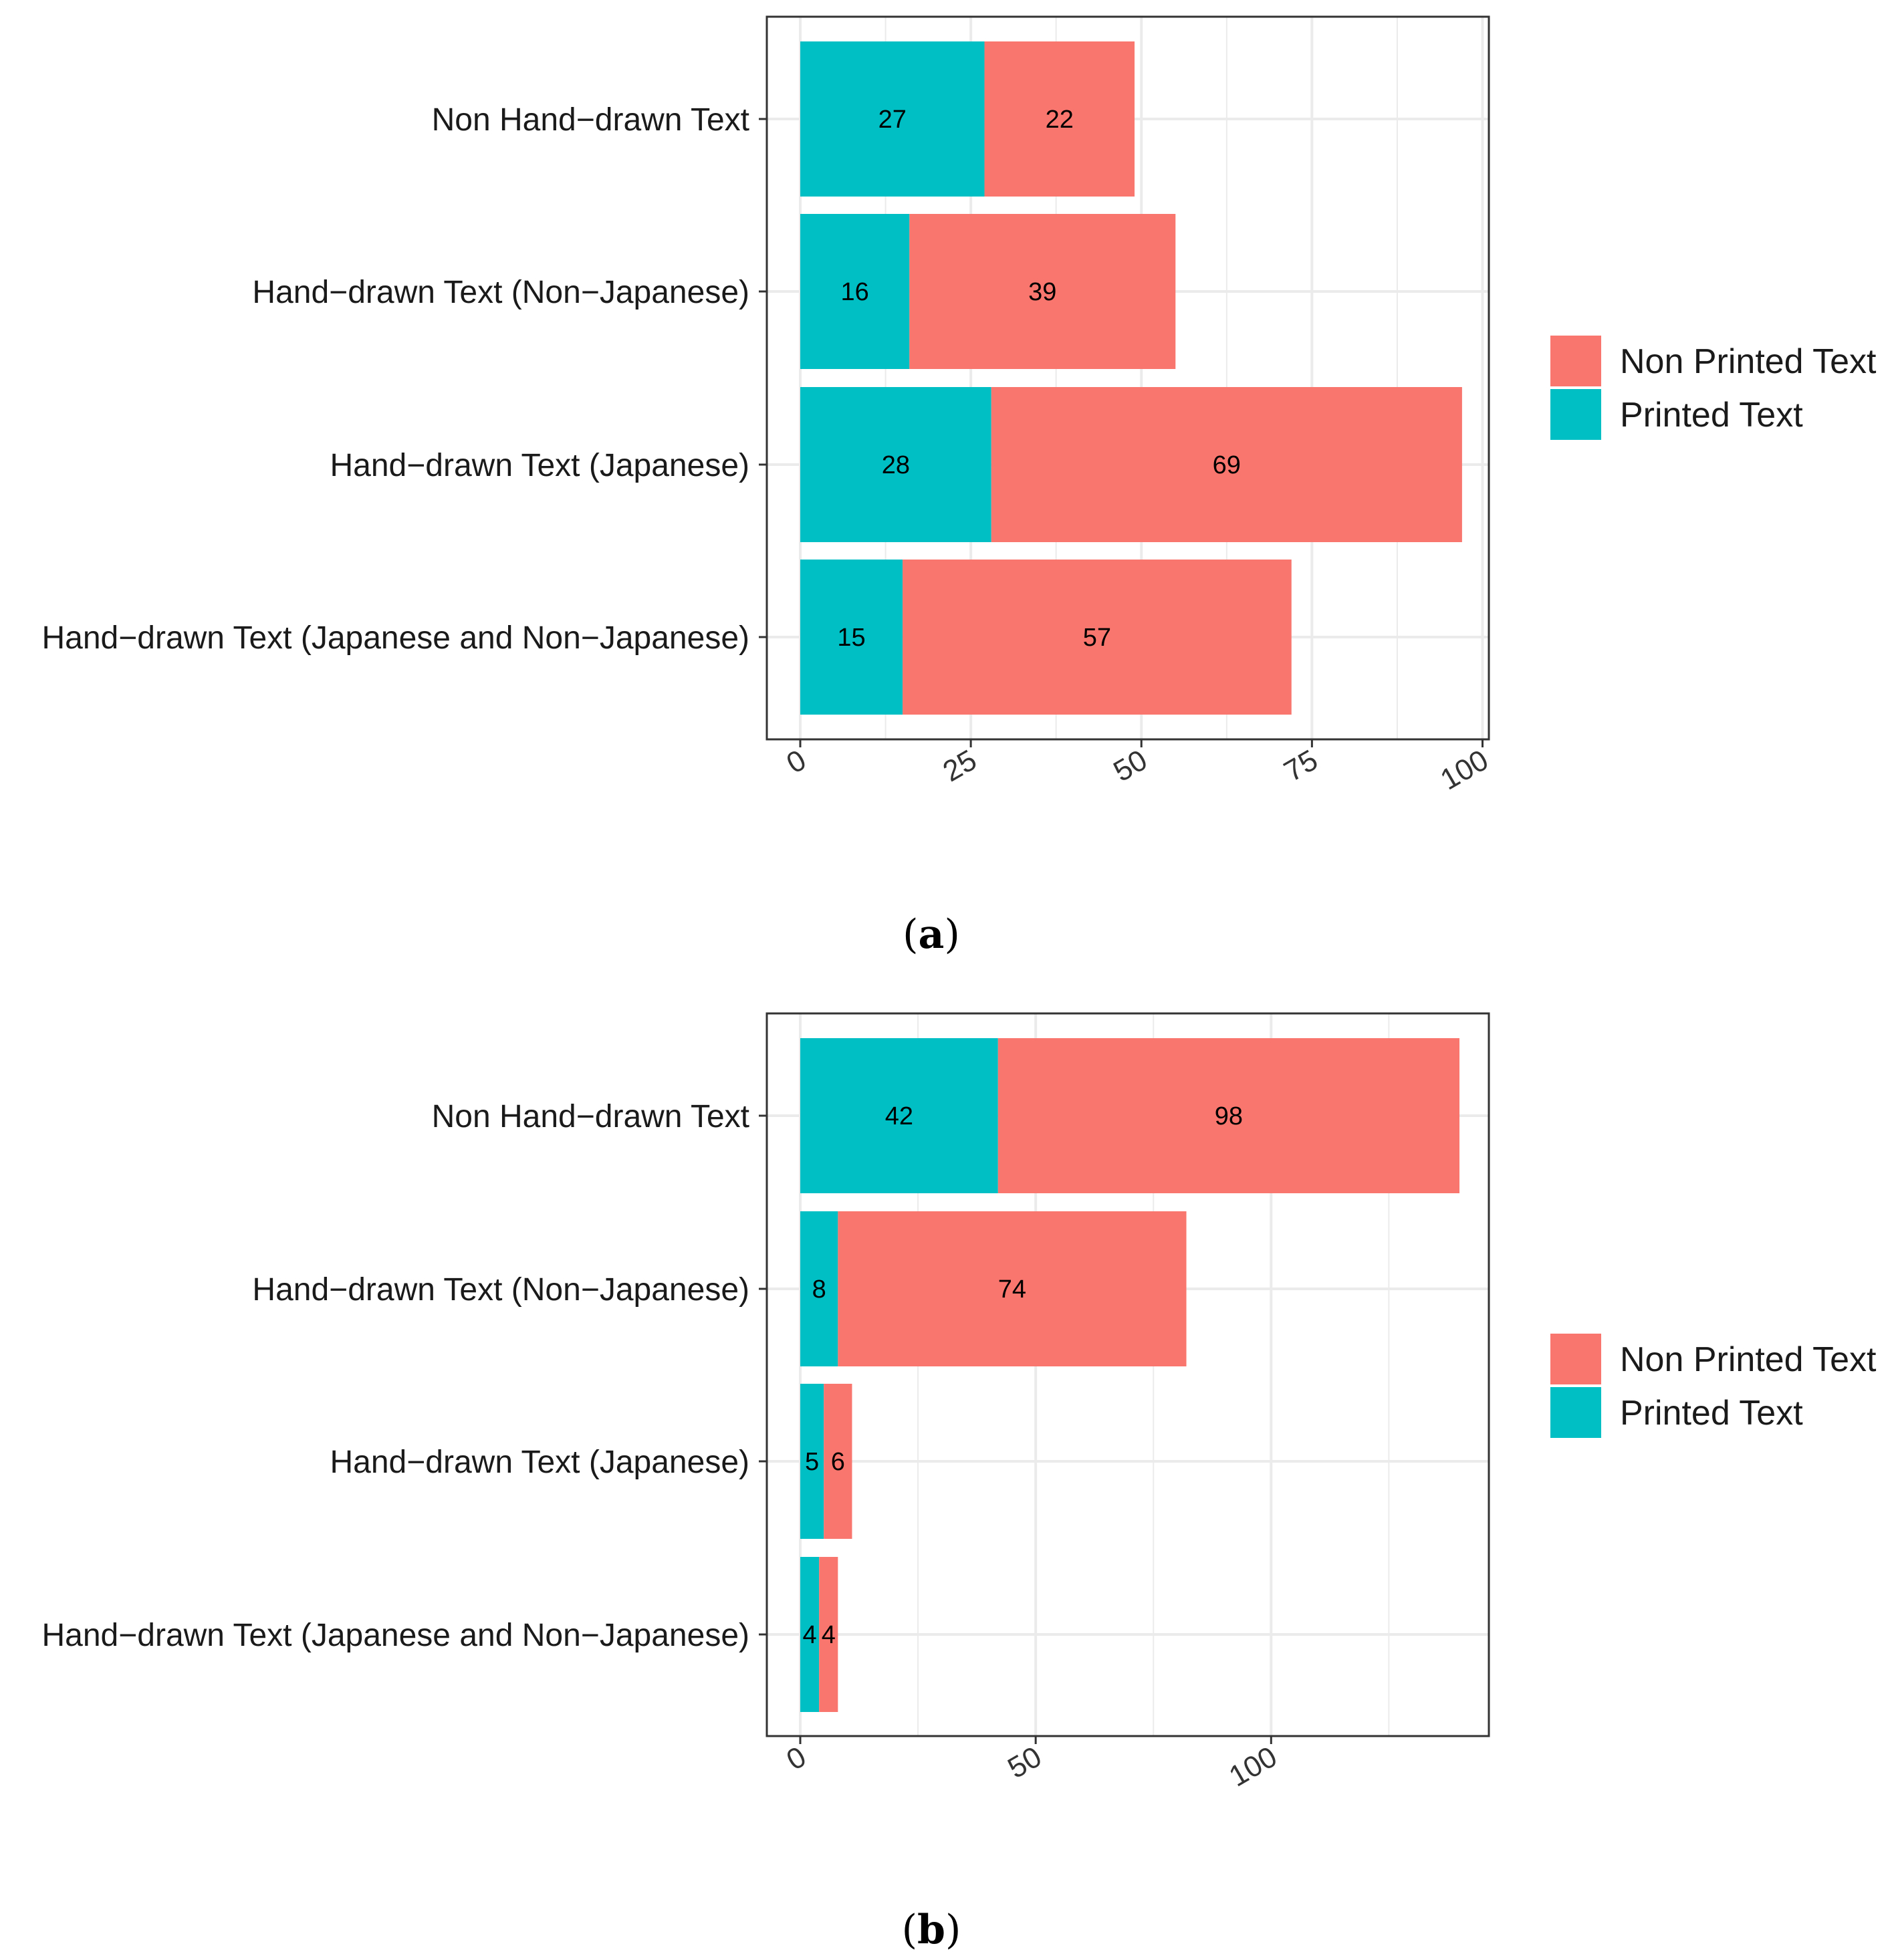 The width and height of the screenshot is (1890, 1960). What do you see at coordinates (931, 934) in the screenshot?
I see `caption-a: (a)` at bounding box center [931, 934].